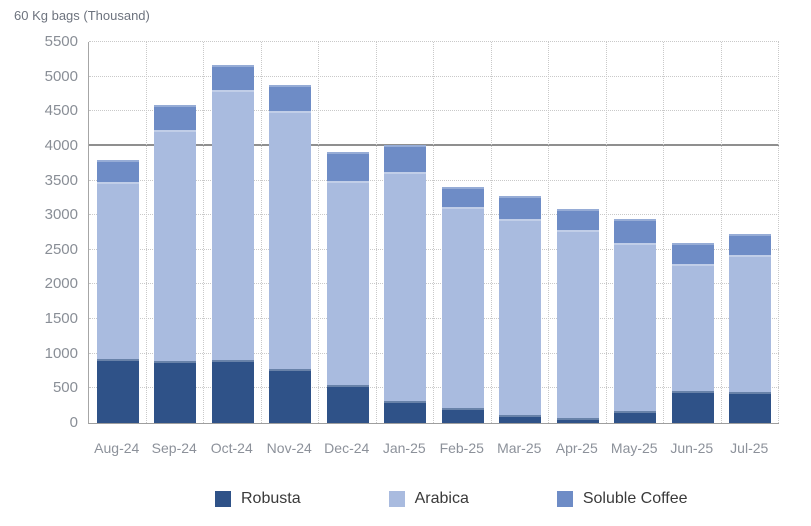 Image resolution: width=811 pixels, height=526 pixels. I want to click on x-label-apr-25: Apr-25, so click(576, 448).